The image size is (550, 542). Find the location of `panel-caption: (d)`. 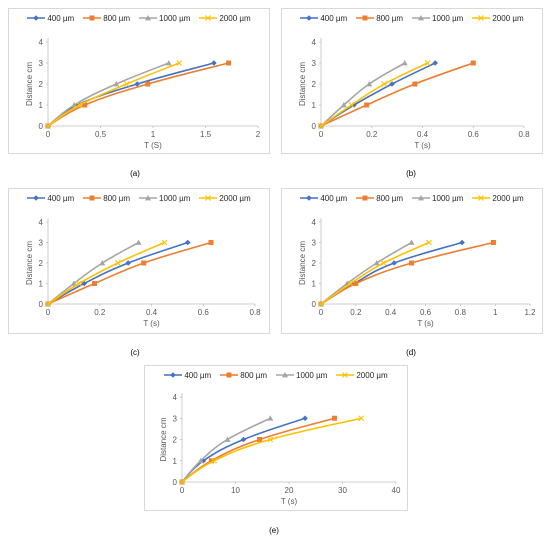

panel-caption: (d) is located at coordinates (411, 352).